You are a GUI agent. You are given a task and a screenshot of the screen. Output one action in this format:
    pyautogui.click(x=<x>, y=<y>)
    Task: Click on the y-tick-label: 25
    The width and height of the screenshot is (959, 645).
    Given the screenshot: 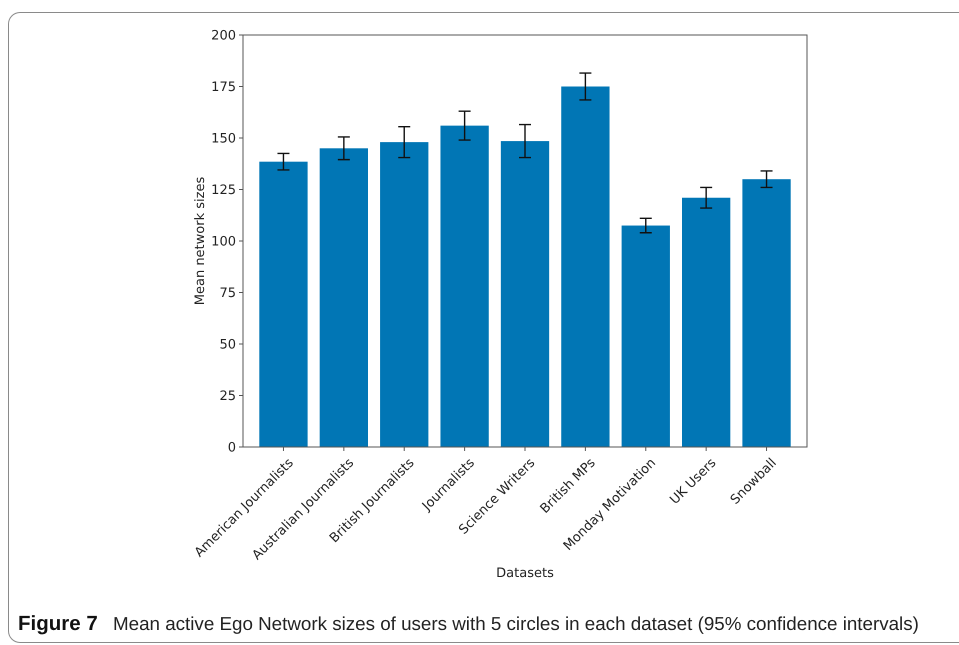 What is the action you would take?
    pyautogui.click(x=227, y=396)
    